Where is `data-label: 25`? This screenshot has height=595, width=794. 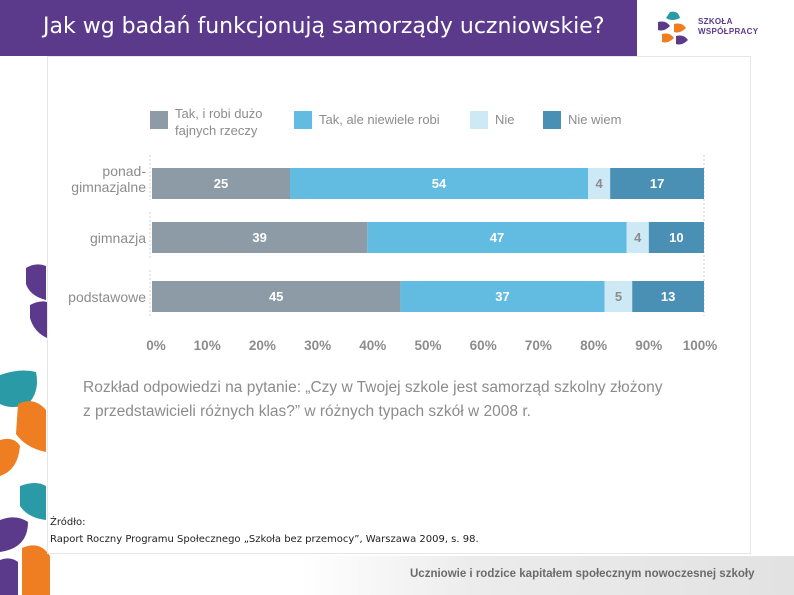 data-label: 25 is located at coordinates (221, 183).